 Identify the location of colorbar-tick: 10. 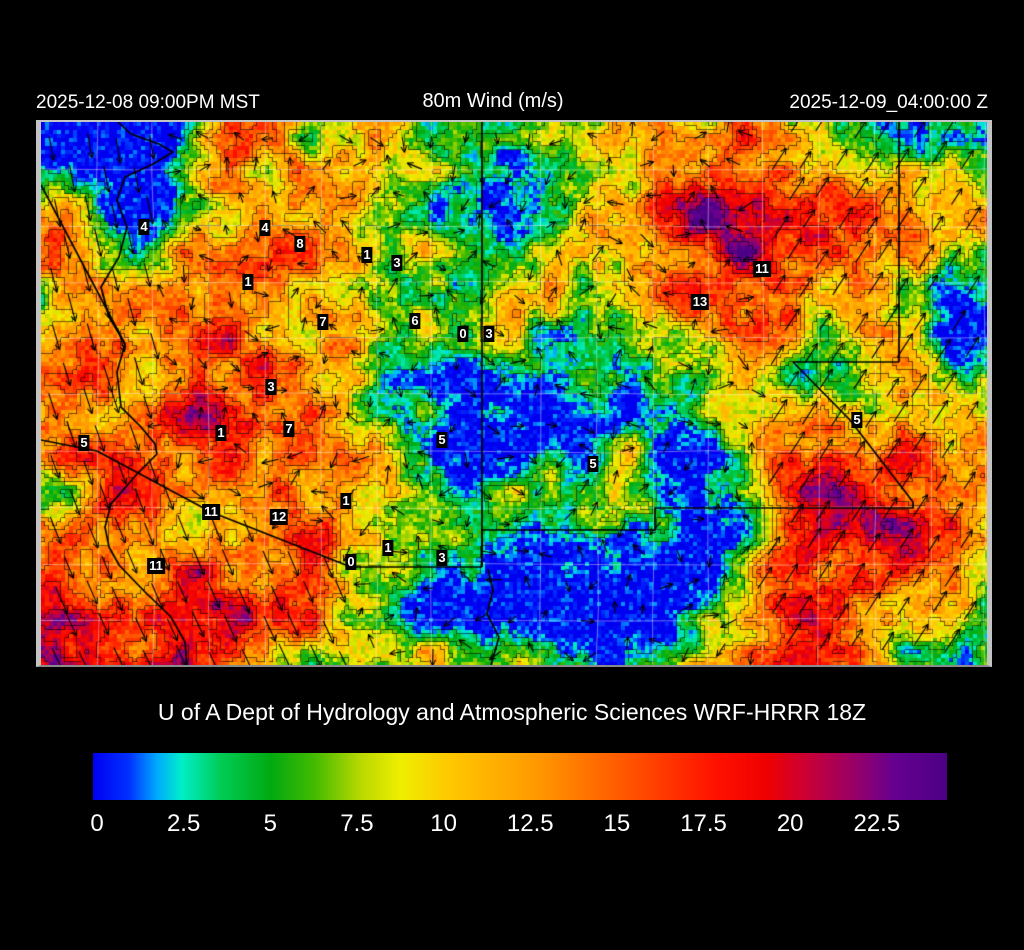
(443, 823).